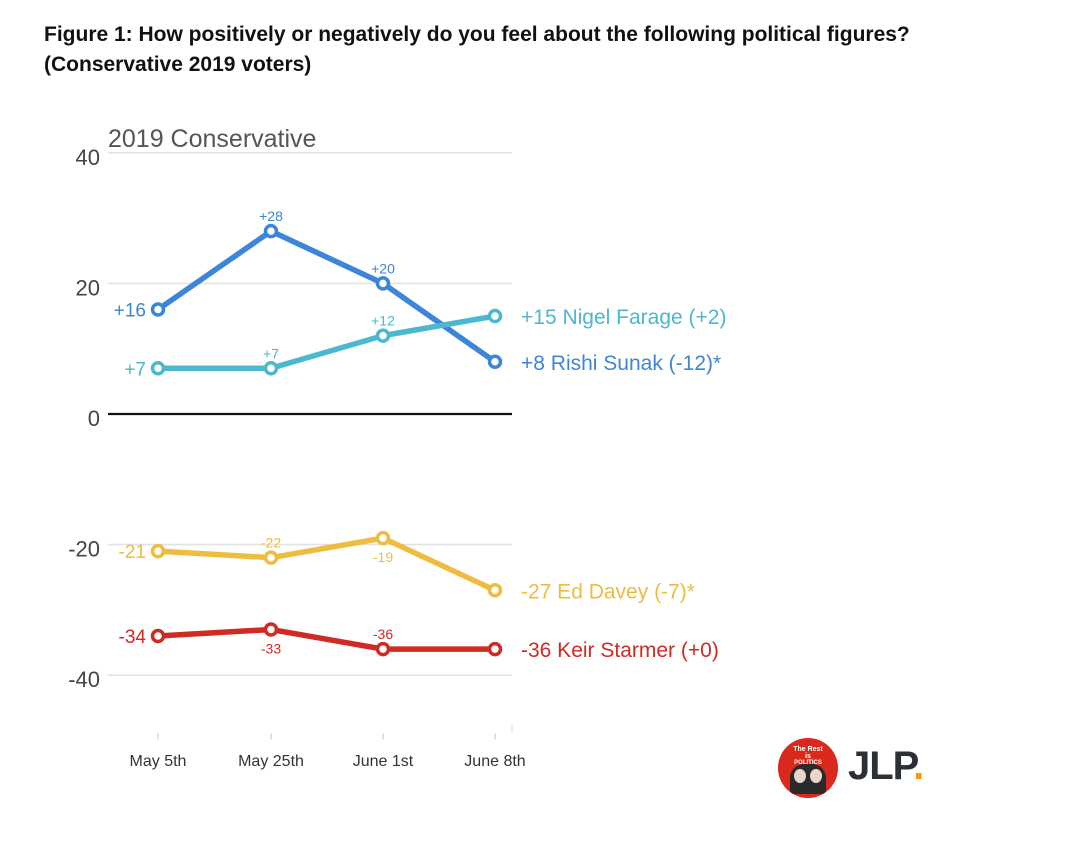 The width and height of the screenshot is (1078, 855). Describe the element at coordinates (271, 648) in the screenshot. I see `data-label: -33` at that location.